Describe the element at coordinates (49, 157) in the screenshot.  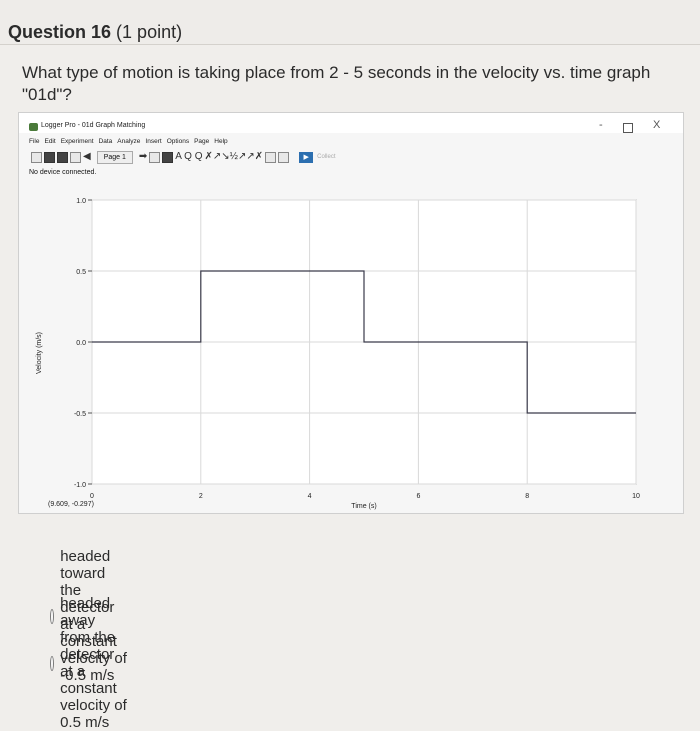
I see `open-file-icon` at that location.